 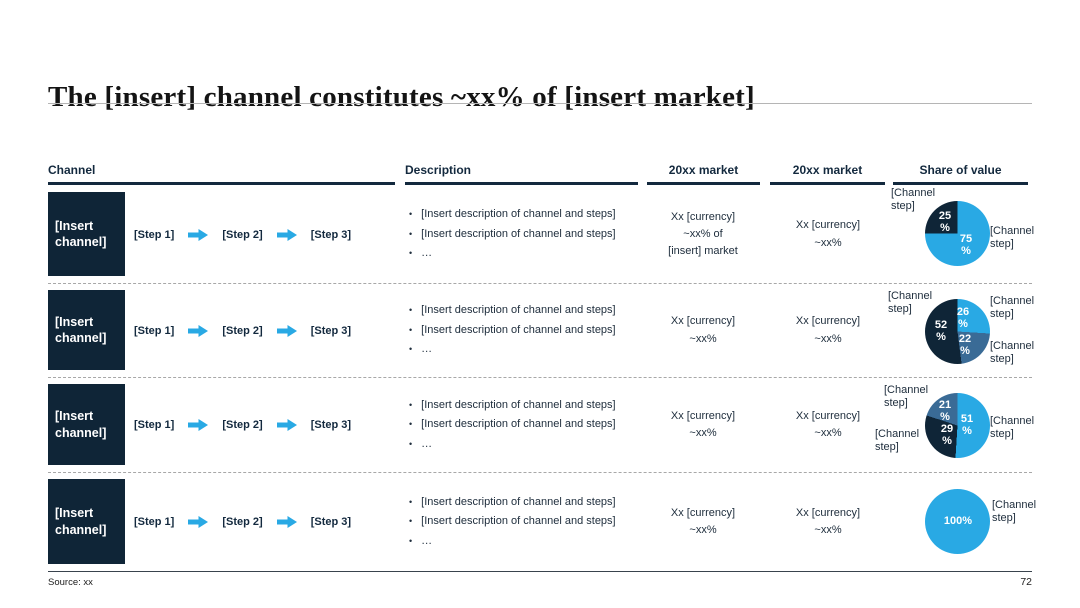 What do you see at coordinates (70, 582) in the screenshot?
I see `source-note: Source: xx` at bounding box center [70, 582].